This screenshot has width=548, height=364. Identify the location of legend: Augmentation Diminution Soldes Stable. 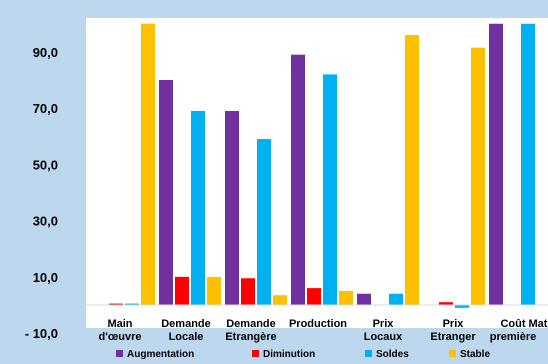
(303, 354).